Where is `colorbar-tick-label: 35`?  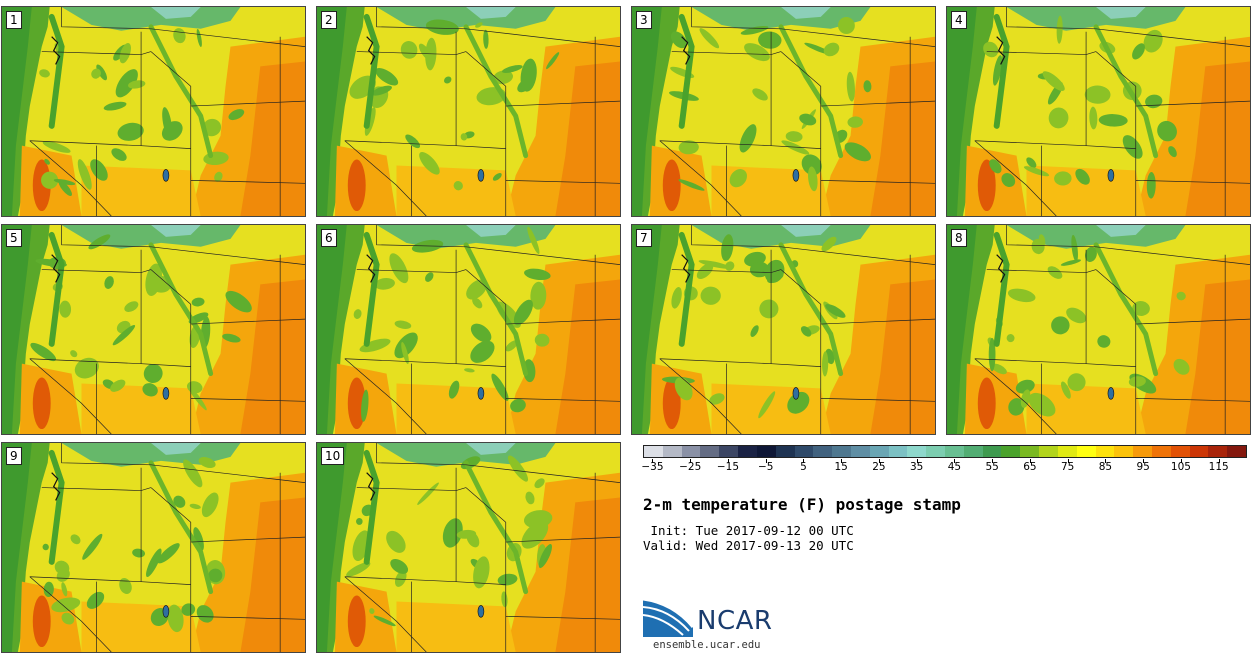
colorbar-tick-label: 35 is located at coordinates (917, 467).